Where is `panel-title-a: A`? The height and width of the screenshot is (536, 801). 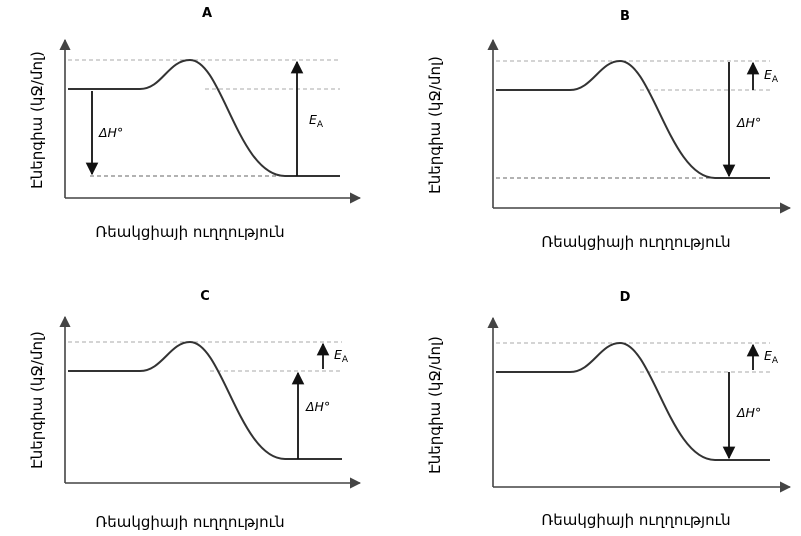
panel-title-a: A is located at coordinates (207, 13).